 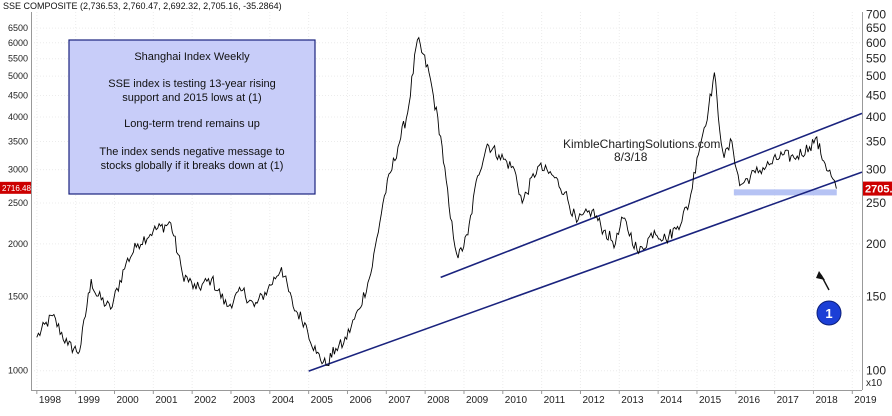 I want to click on marker-label: 1, so click(x=828, y=313).